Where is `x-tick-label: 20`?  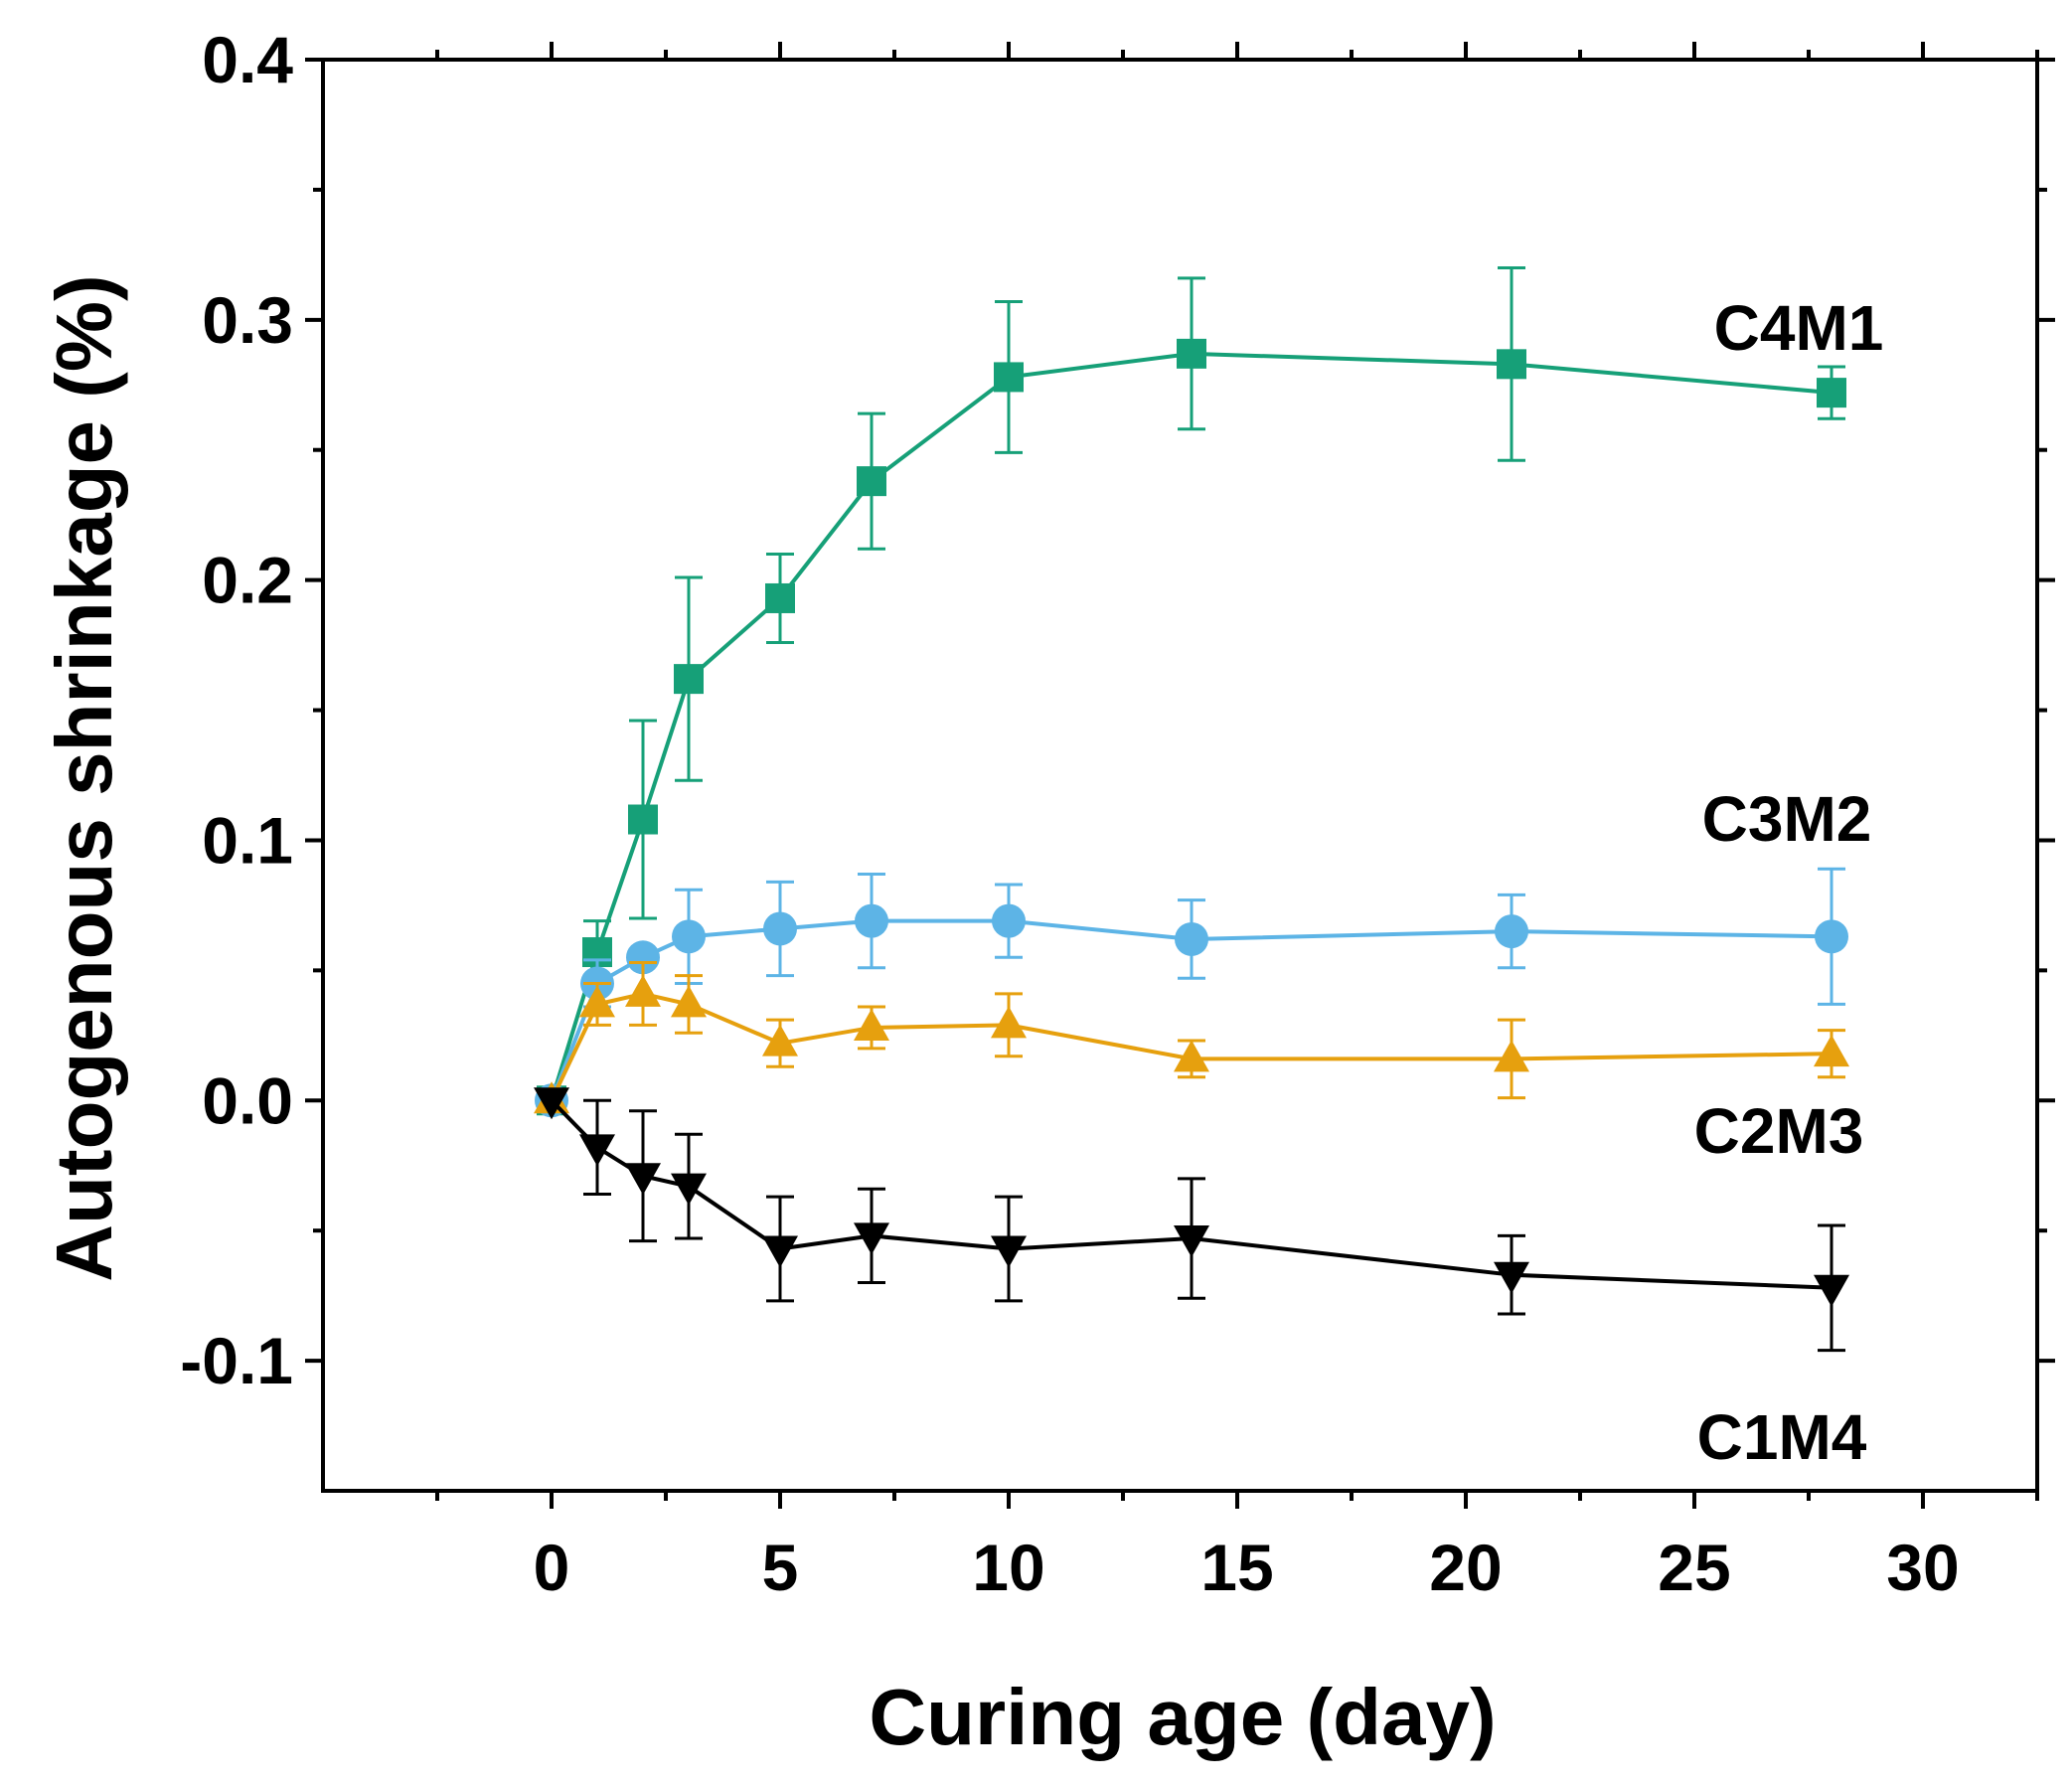
x-tick-label: 20 is located at coordinates (1465, 1567).